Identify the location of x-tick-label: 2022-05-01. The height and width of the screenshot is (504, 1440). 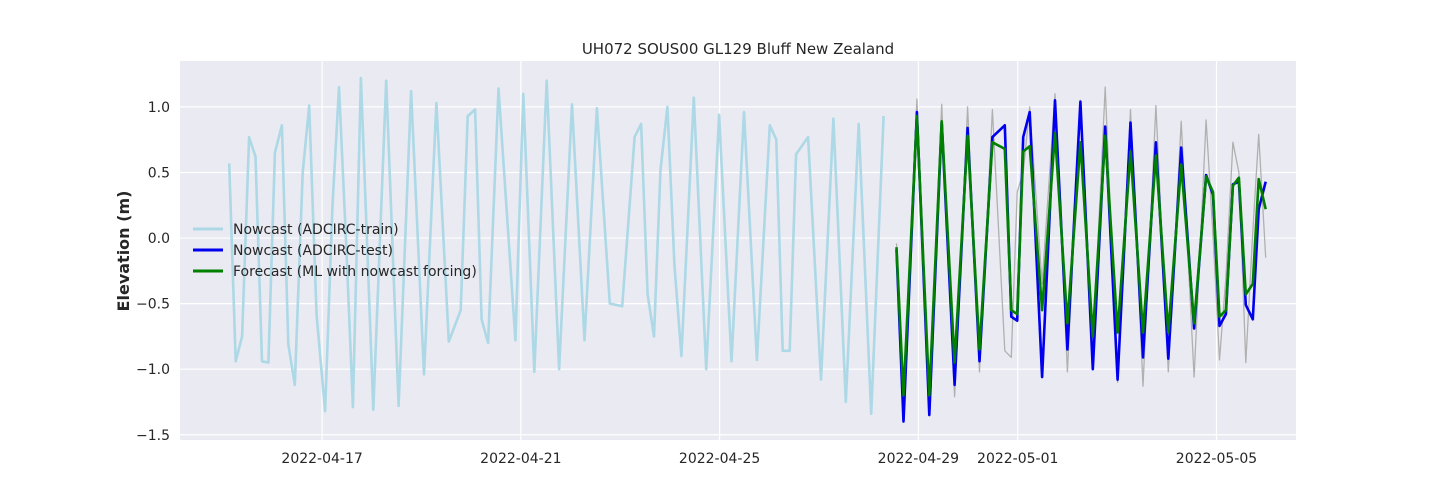
(1017, 459).